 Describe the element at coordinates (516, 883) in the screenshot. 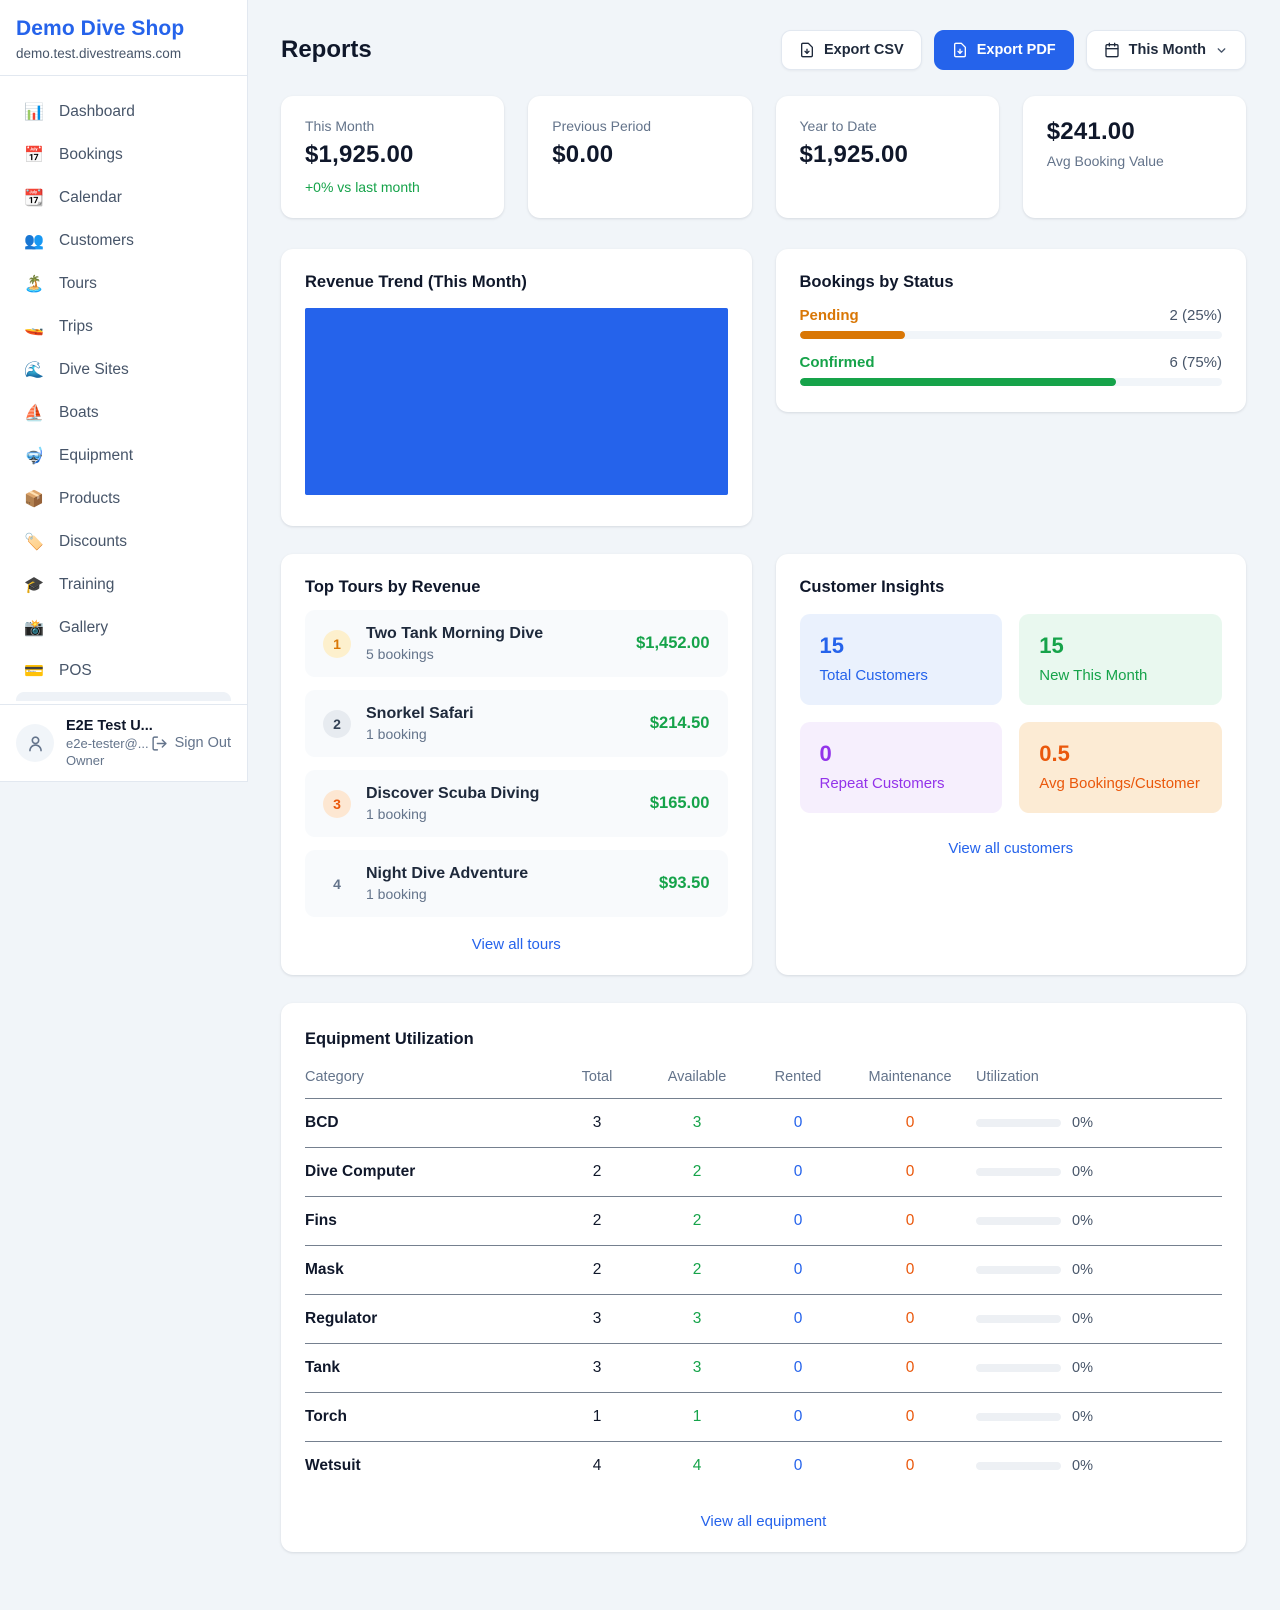

I see `tour-list-item: 4 Night Dive Adventure 1 booking $93.50` at that location.